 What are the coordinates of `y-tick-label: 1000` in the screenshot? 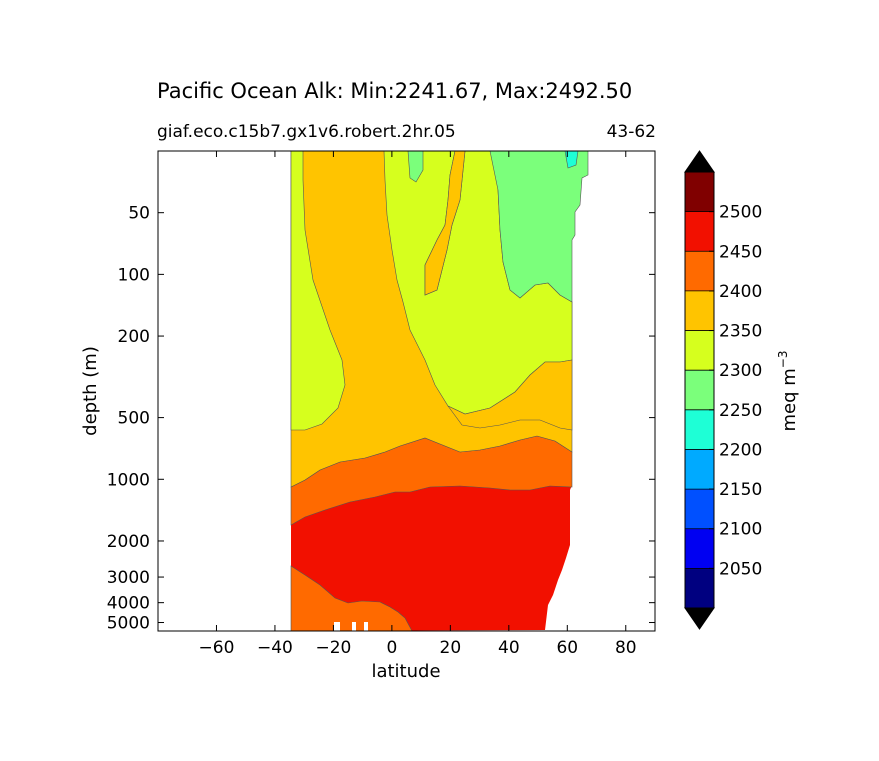 It's located at (128, 480).